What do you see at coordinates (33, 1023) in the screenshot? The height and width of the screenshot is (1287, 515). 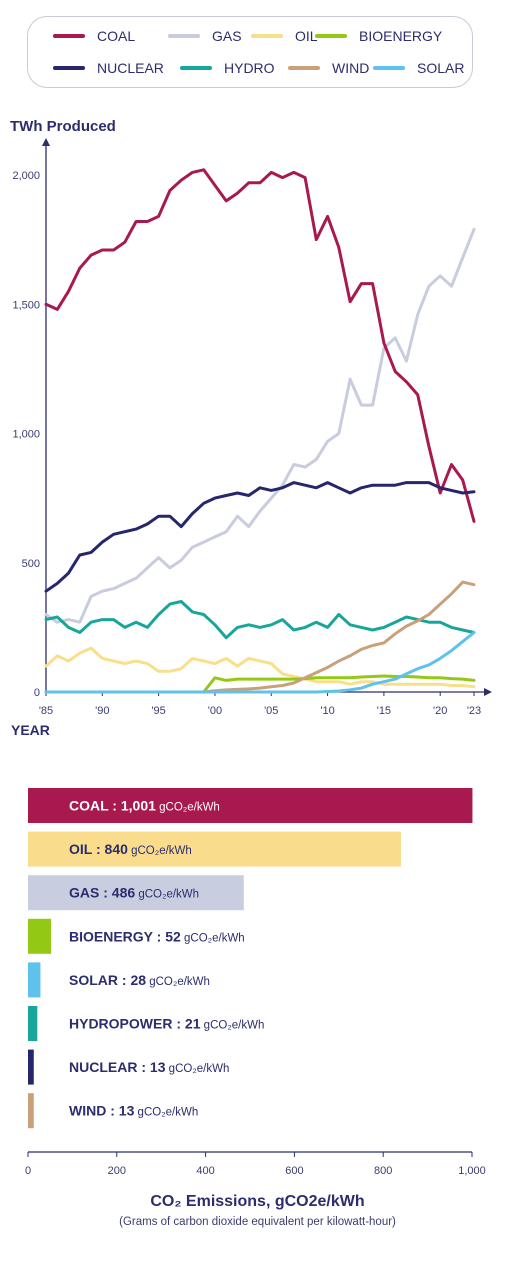 I see `bar-hydropower` at bounding box center [33, 1023].